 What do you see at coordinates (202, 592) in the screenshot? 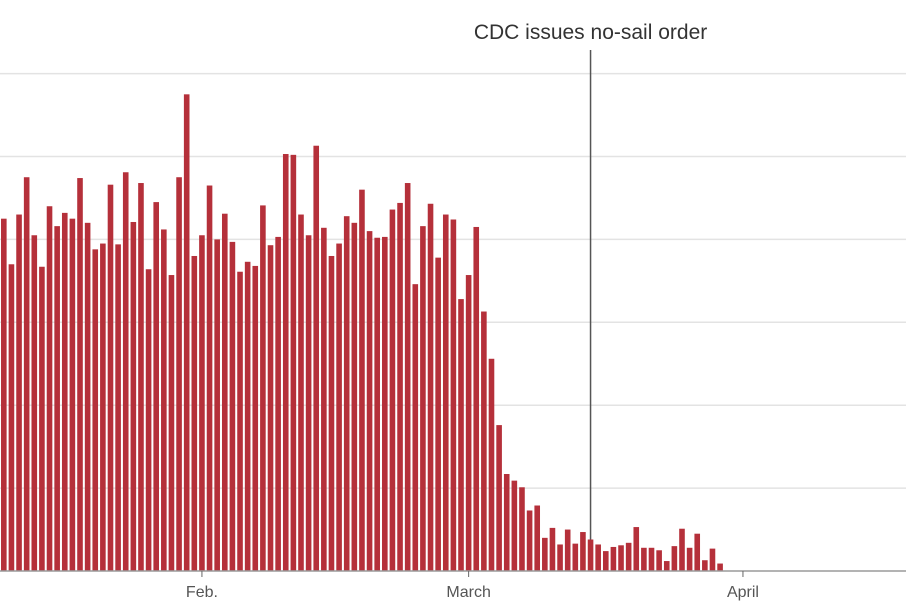
I see `x-tick-label: Feb.` at bounding box center [202, 592].